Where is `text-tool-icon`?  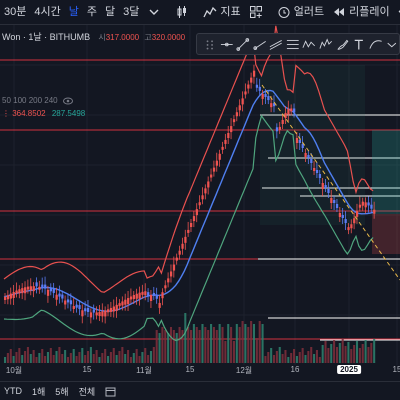 text-tool-icon is located at coordinates (359, 44).